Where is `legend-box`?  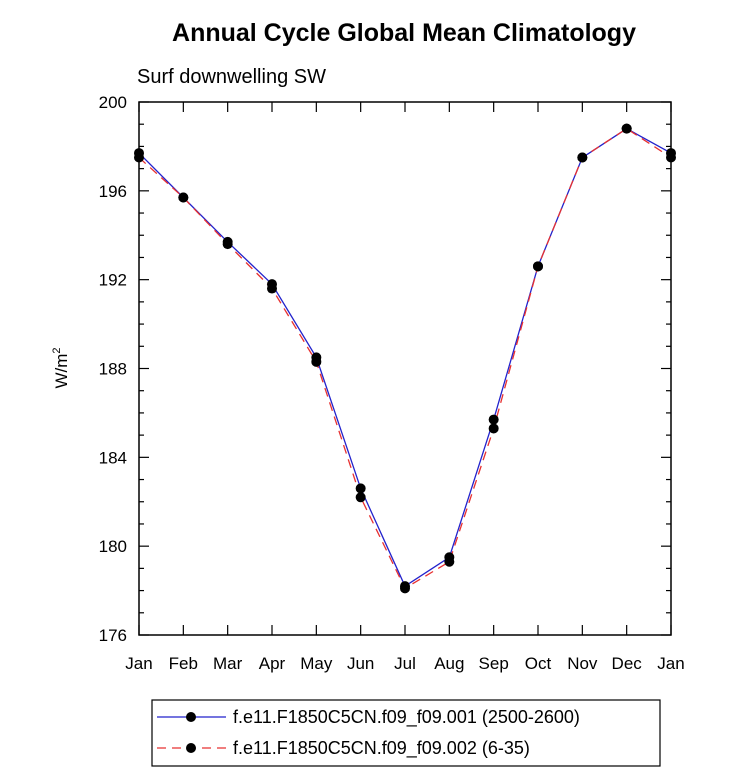
legend-box is located at coordinates (406, 733).